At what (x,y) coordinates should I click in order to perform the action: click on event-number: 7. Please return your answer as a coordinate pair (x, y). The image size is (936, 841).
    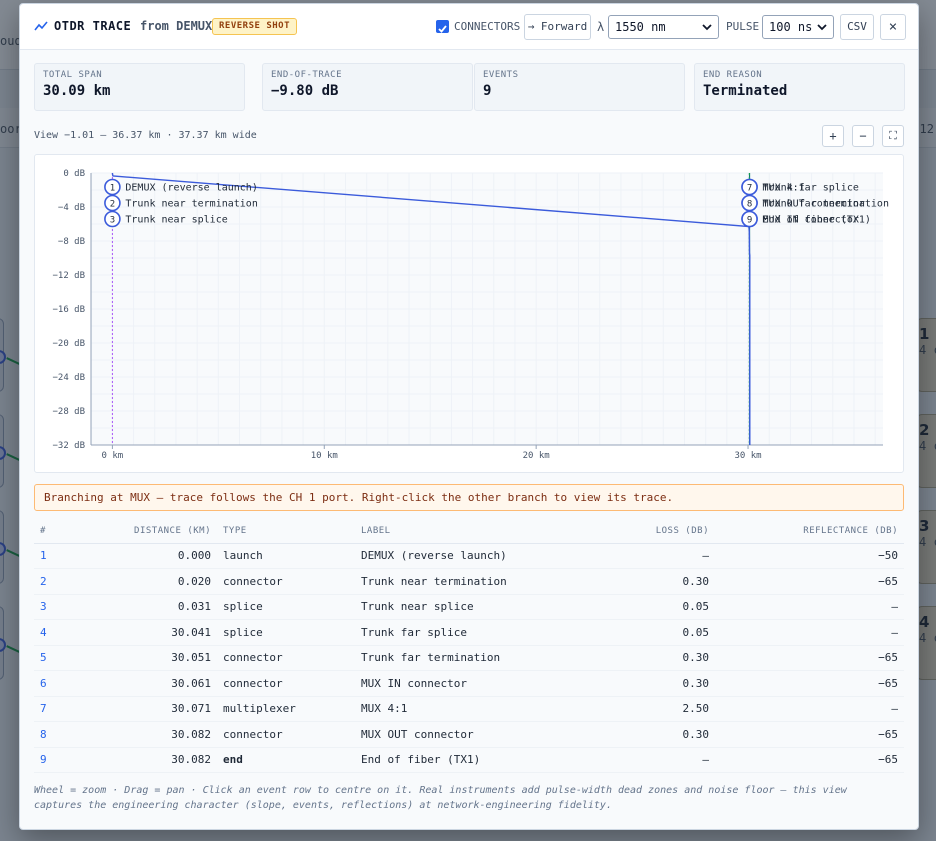
    Looking at the image, I should click on (54, 709).